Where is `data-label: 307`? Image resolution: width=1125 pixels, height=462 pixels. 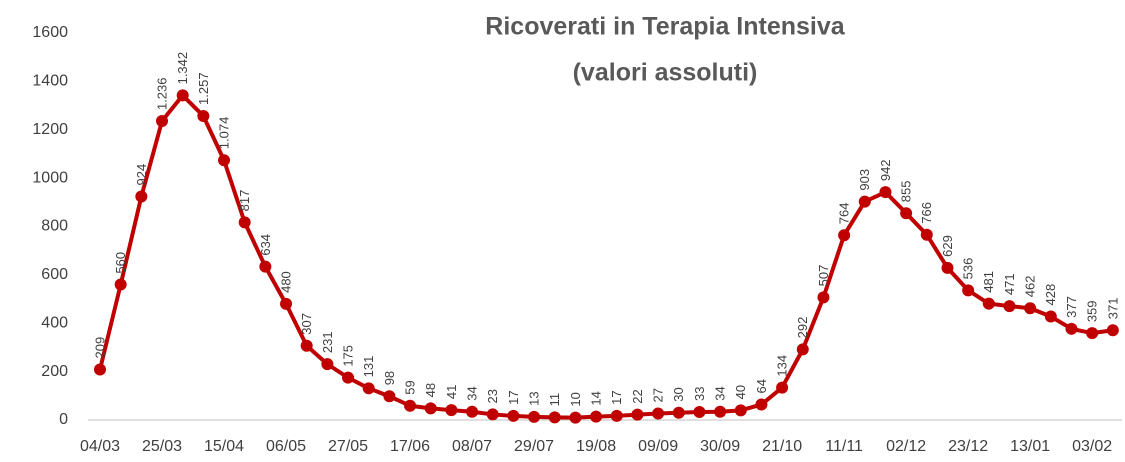 data-label: 307 is located at coordinates (306, 324).